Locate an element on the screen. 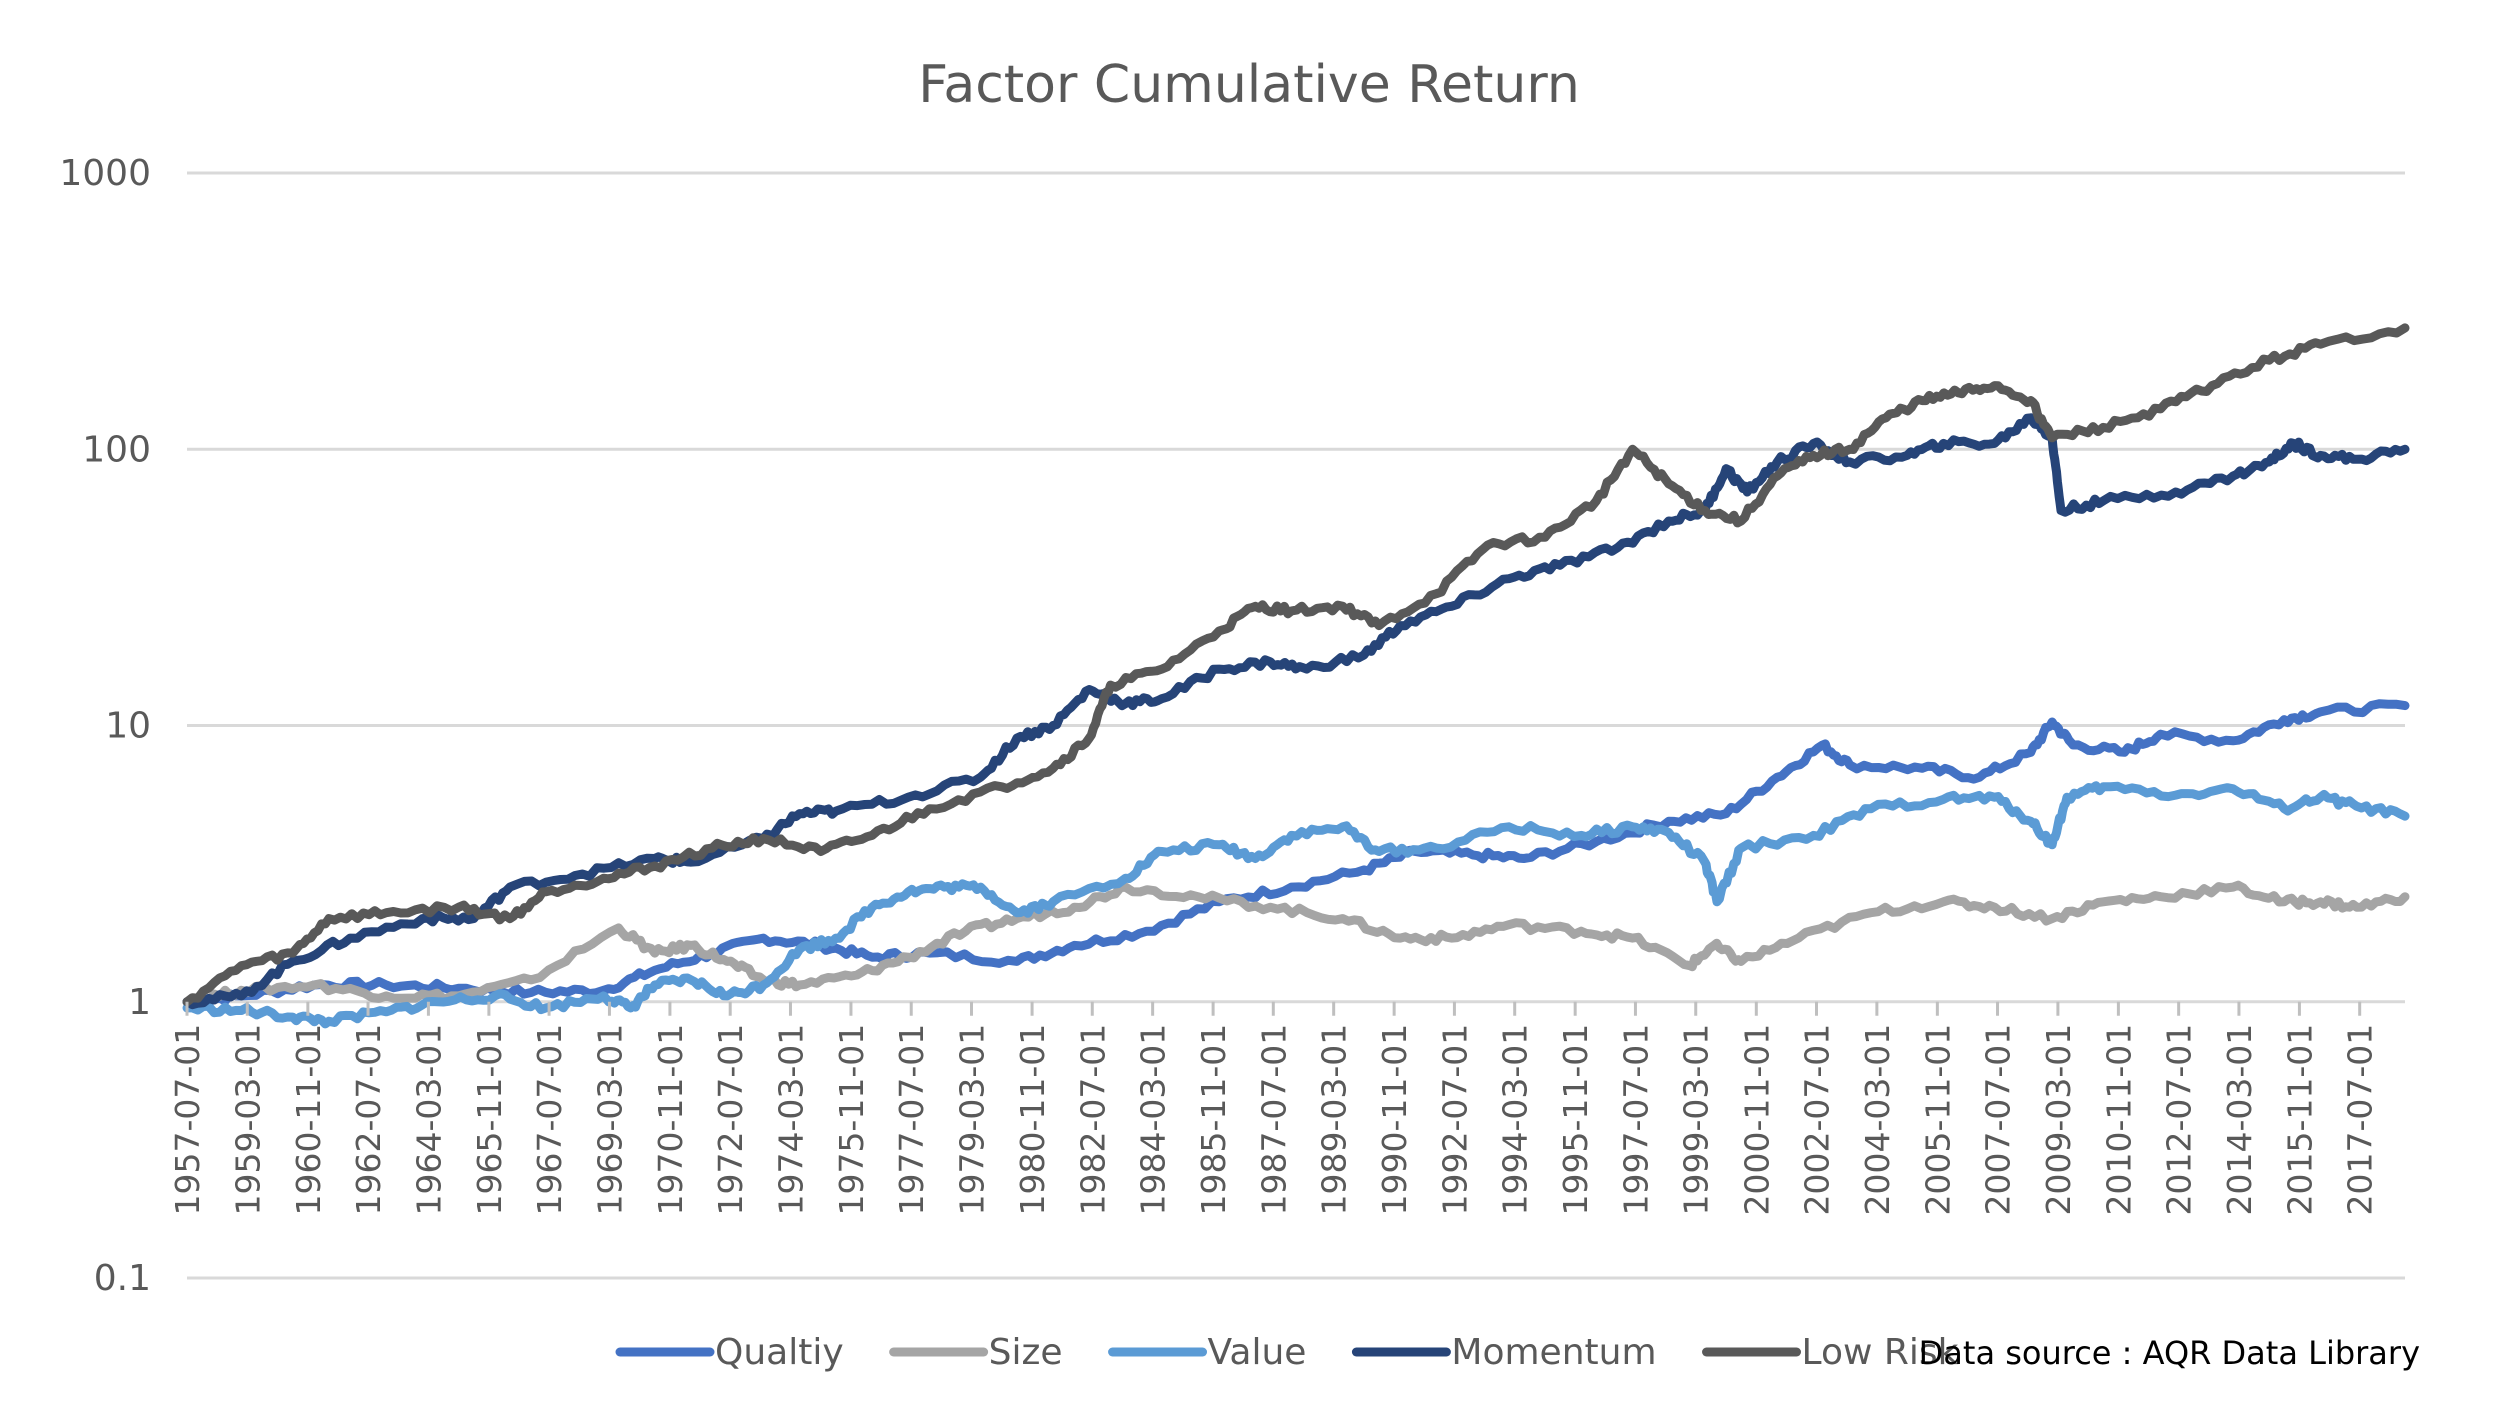 Image resolution: width=2500 pixels, height=1419 pixels. x-tick-label: 1970-11-01 is located at coordinates (670, 1120).